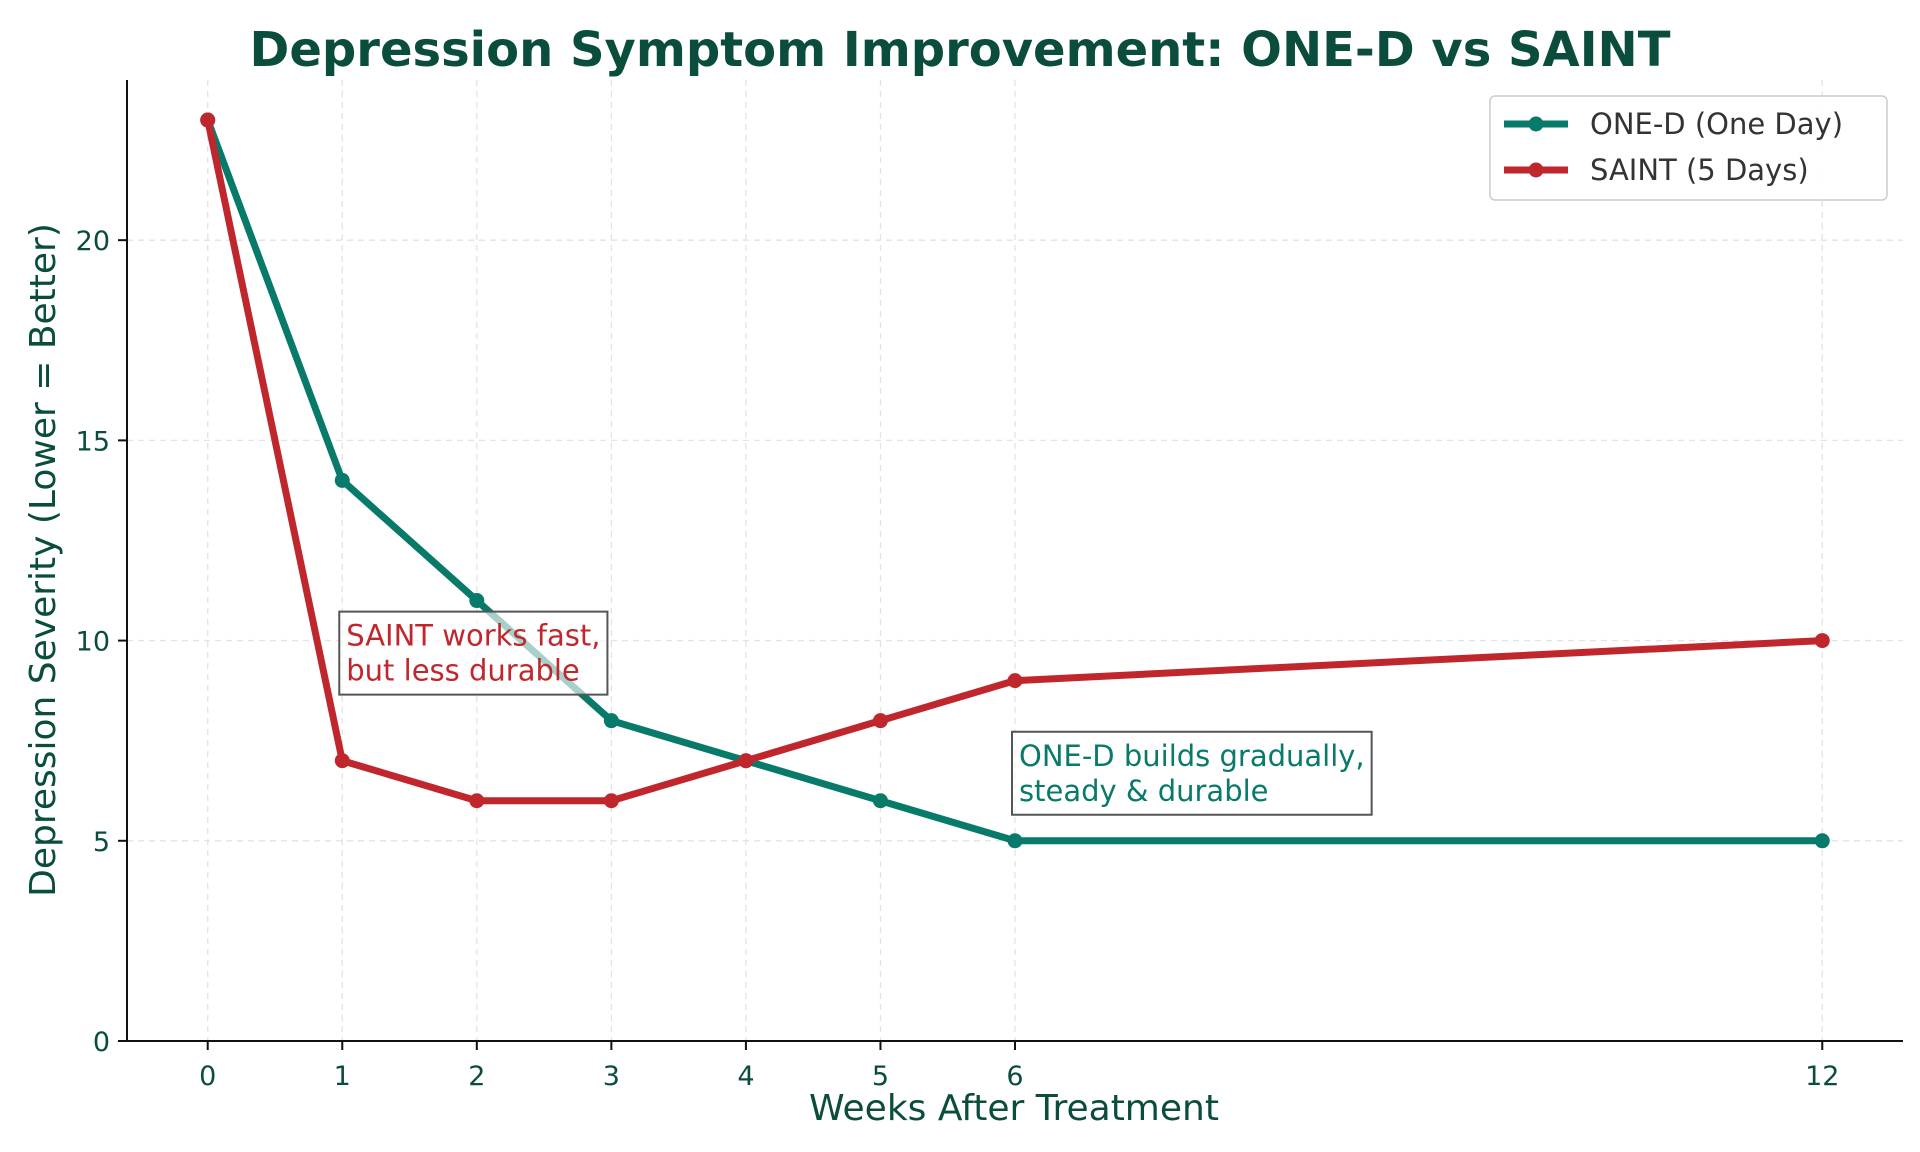  I want to click on legend-box, so click(1688, 148).